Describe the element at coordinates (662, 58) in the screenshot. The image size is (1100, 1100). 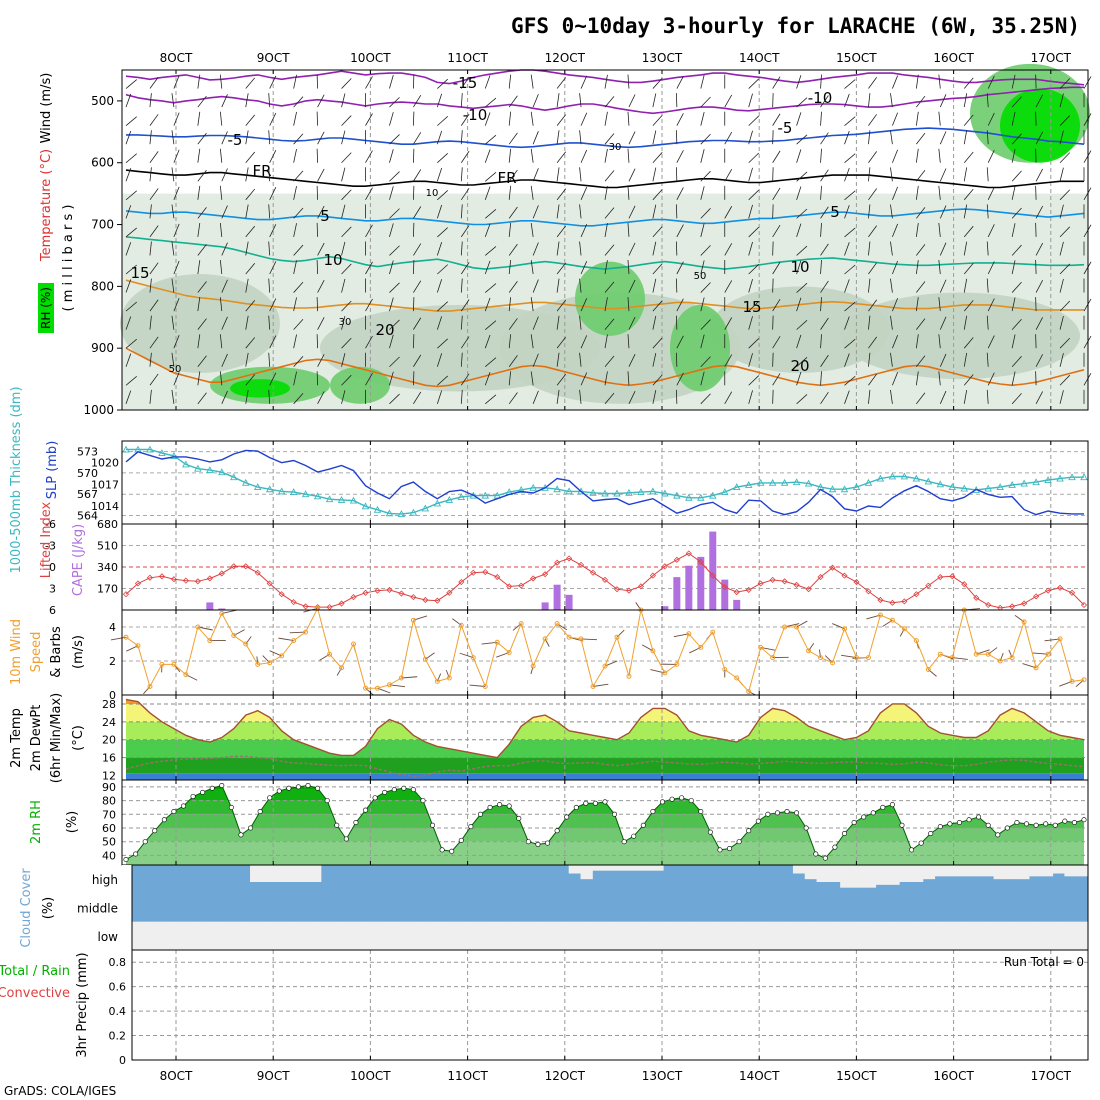
I see `time-label-top: 13OCT` at that location.